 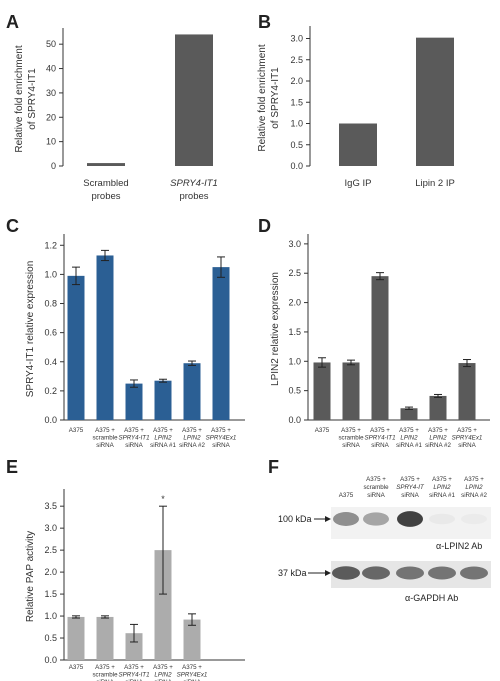 I want to click on x-category-label-c: siRNA #2, so click(x=192, y=445).